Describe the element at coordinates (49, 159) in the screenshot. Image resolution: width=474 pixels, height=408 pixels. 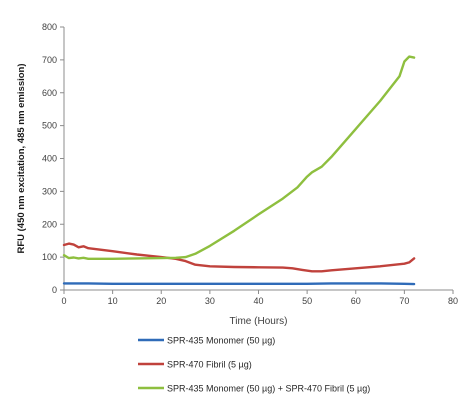
I see `y-tick-label: 400` at that location.